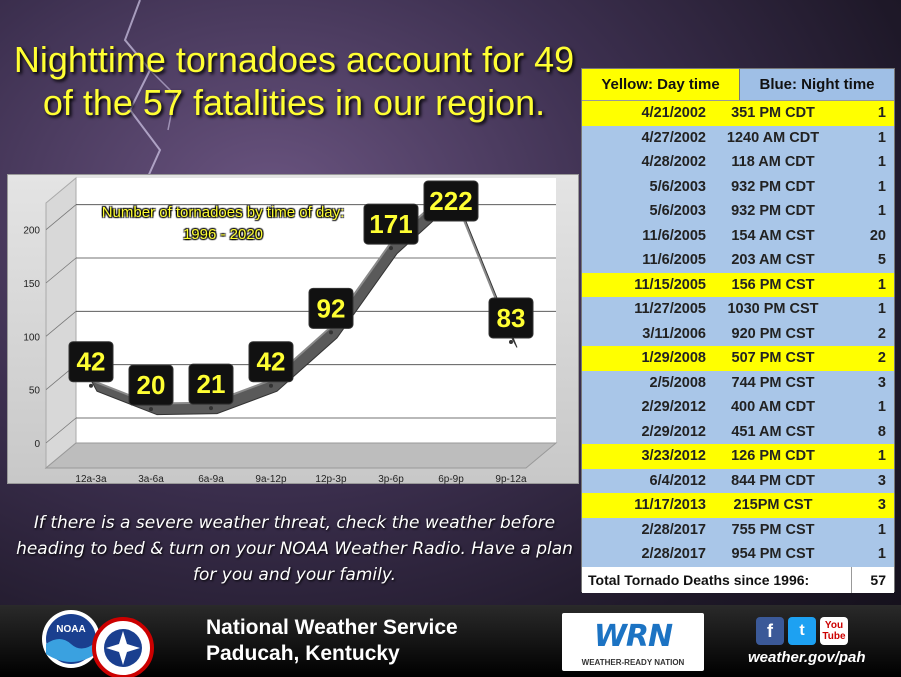 This screenshot has width=901, height=677. Describe the element at coordinates (773, 358) in the screenshot. I see `row-time: 507 PM CST` at that location.